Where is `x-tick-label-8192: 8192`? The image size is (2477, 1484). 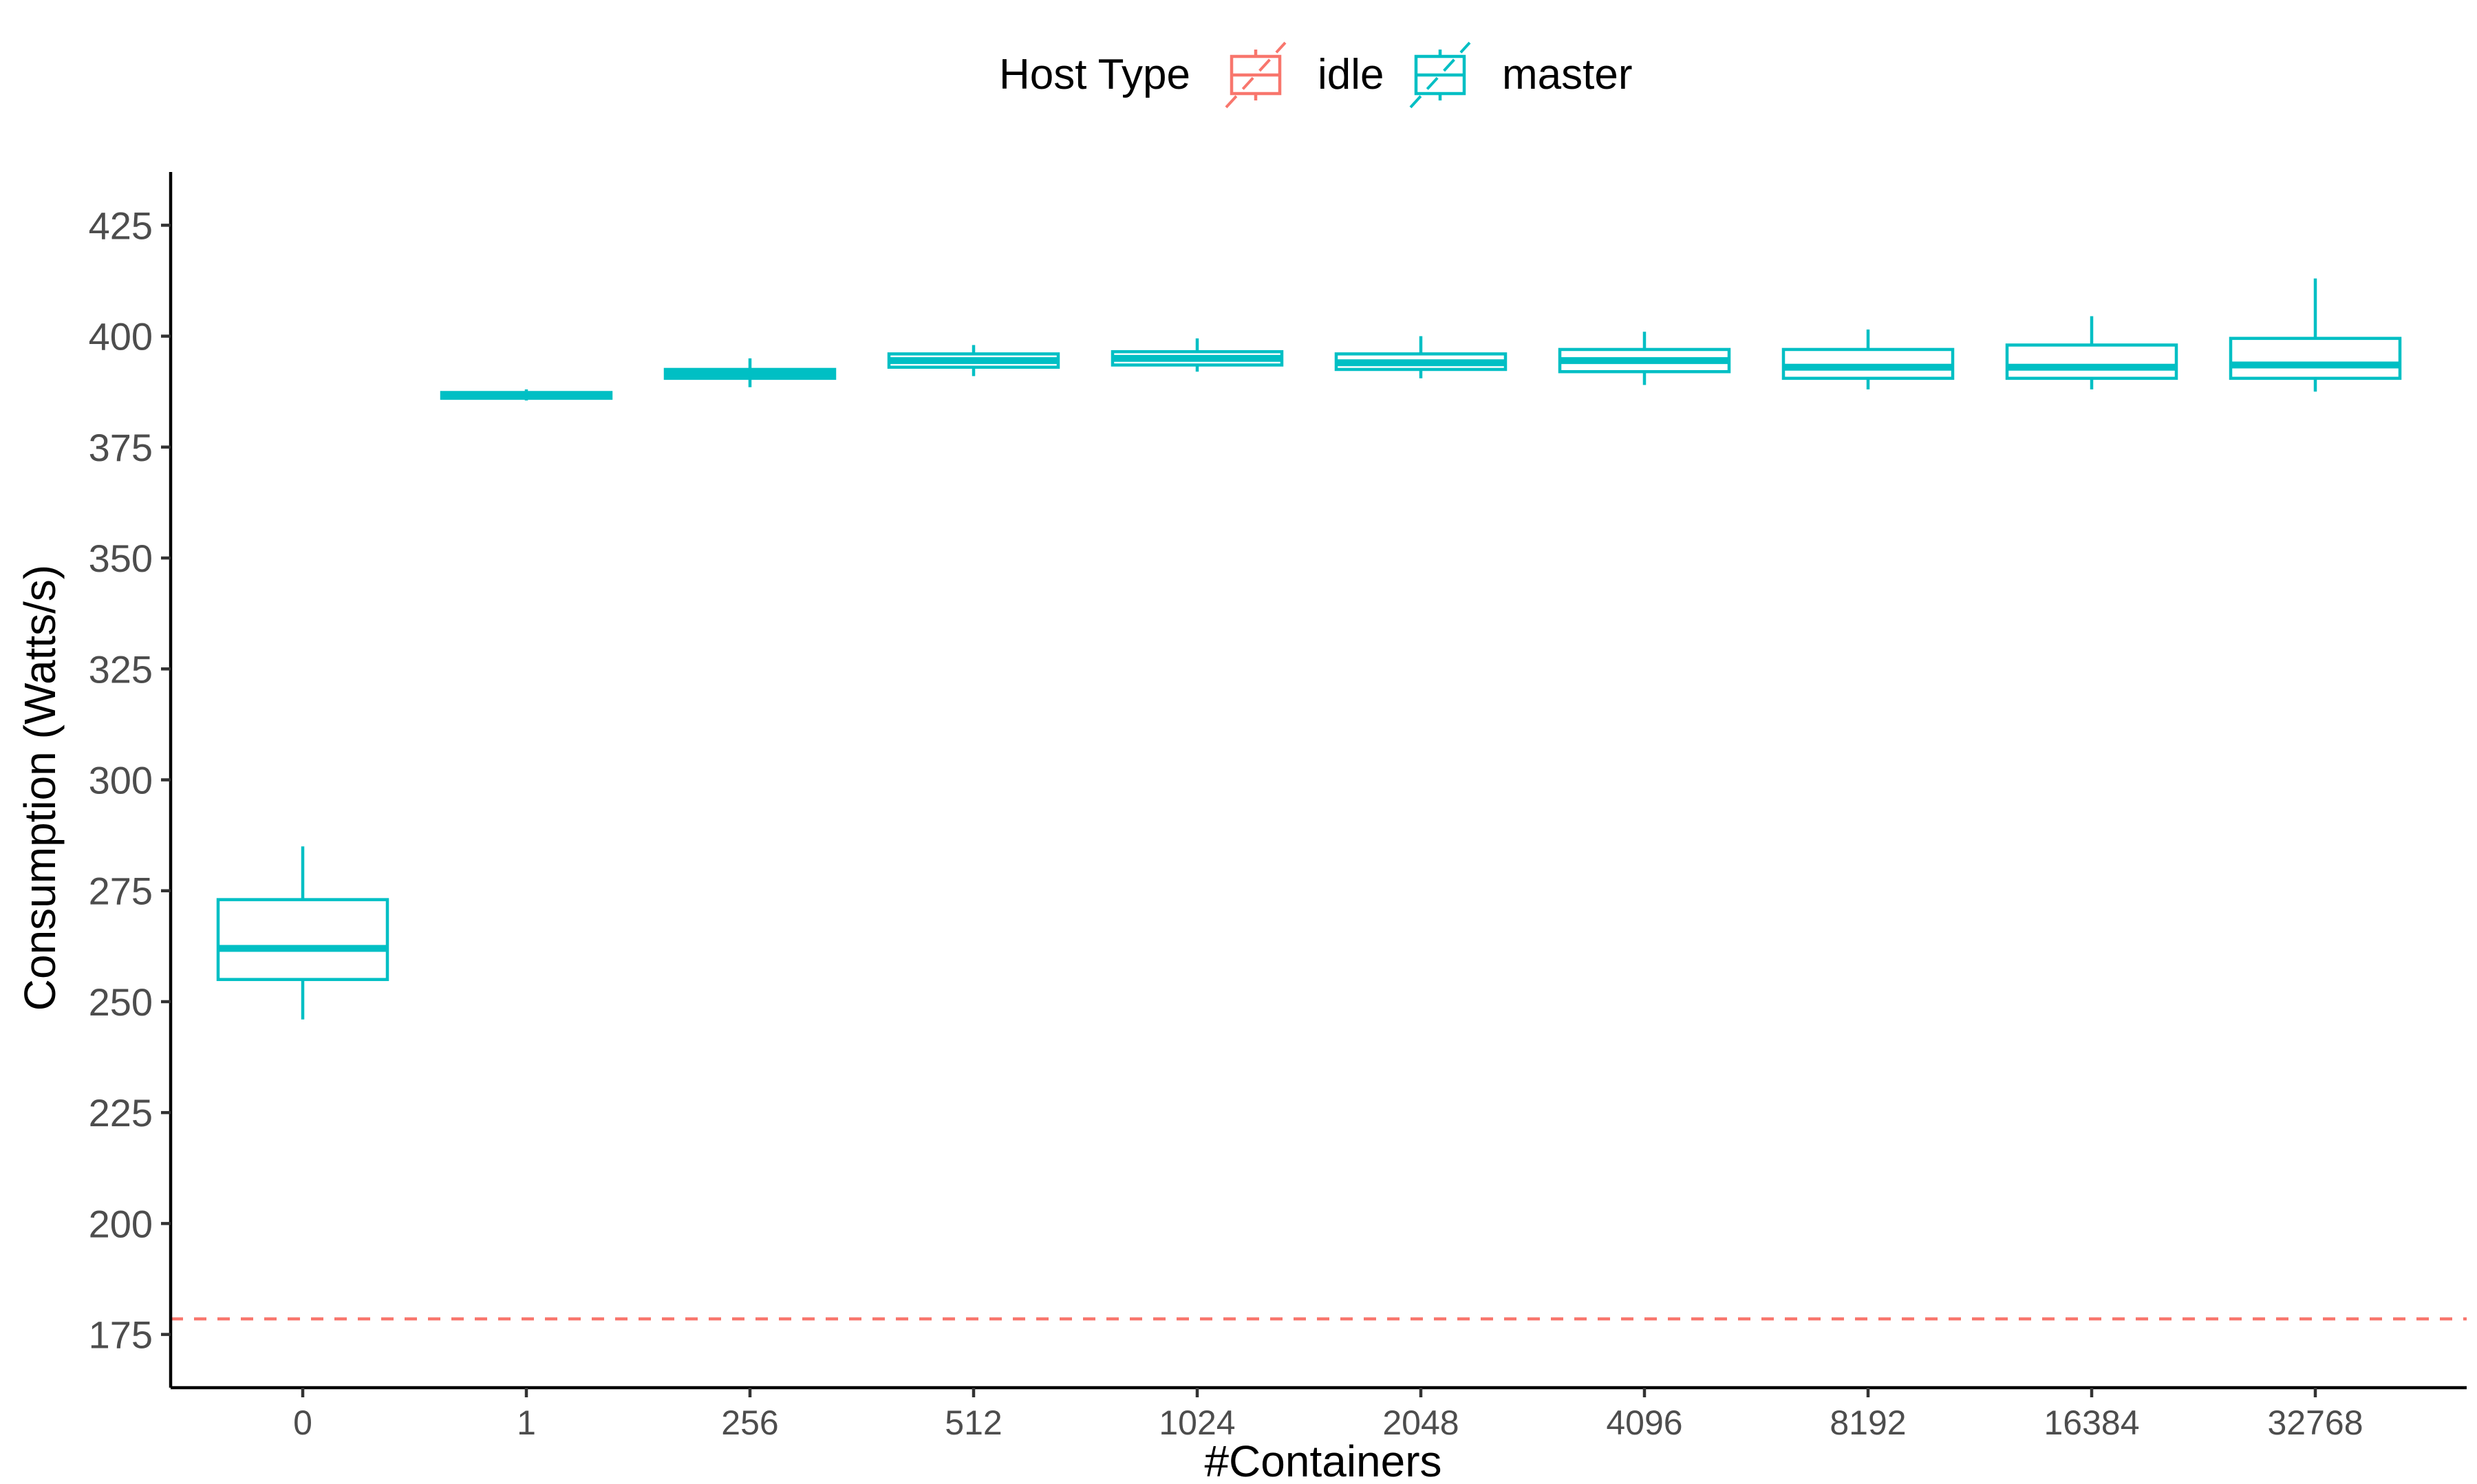 x-tick-label-8192: 8192 is located at coordinates (1868, 1423).